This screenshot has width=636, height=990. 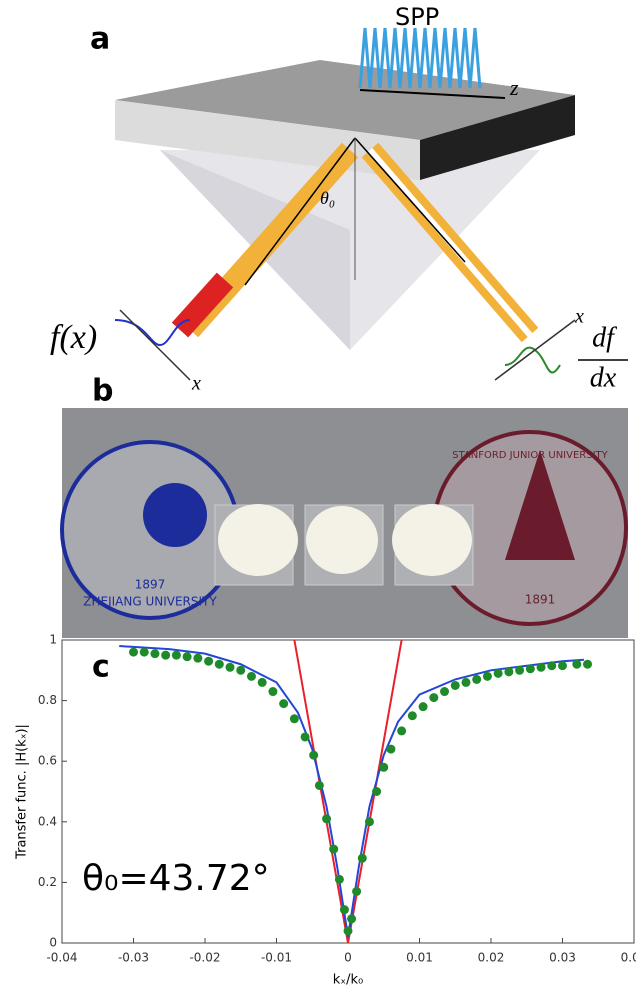 What do you see at coordinates (150, 585) in the screenshot?
I see `seal-year: 1897` at bounding box center [150, 585].